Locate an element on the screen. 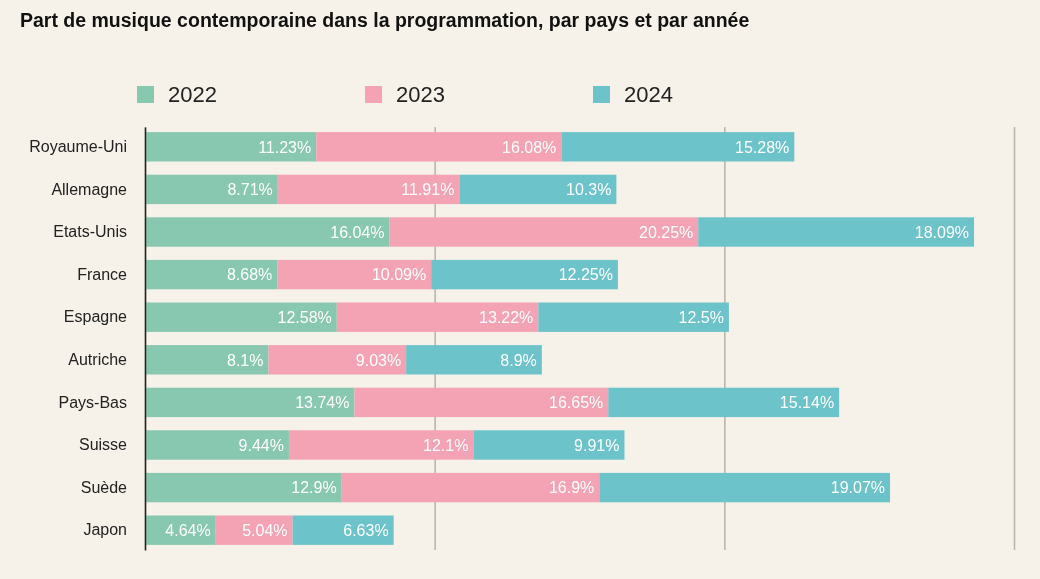 This screenshot has width=1040, height=579. data-label: 12.58% is located at coordinates (304, 317).